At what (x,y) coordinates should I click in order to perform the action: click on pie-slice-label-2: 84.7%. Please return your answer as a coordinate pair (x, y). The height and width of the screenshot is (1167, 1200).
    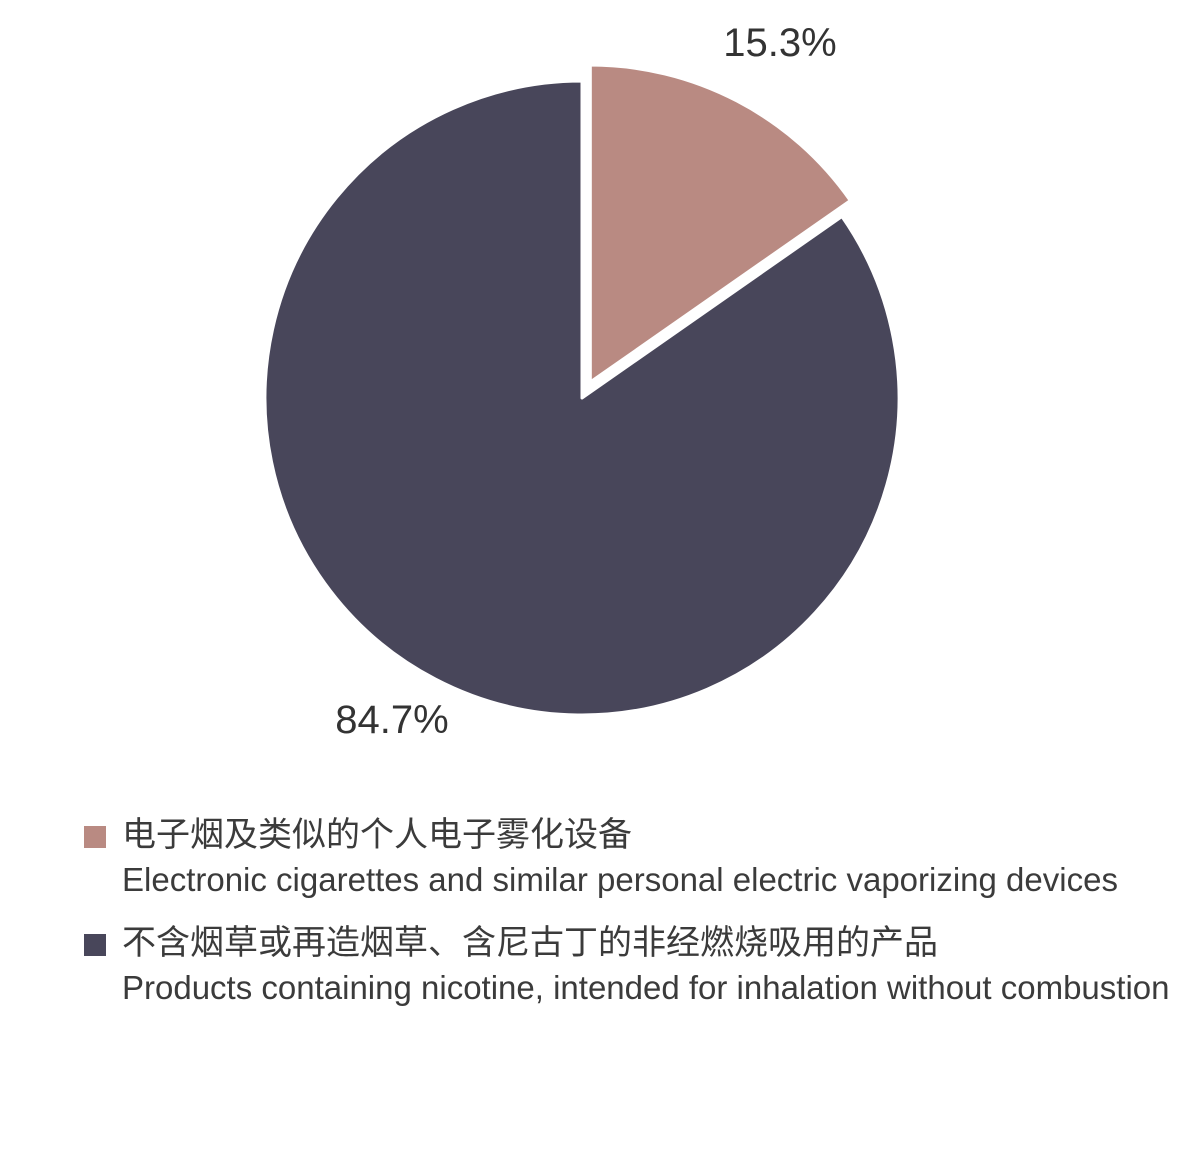
    Looking at the image, I should click on (391, 720).